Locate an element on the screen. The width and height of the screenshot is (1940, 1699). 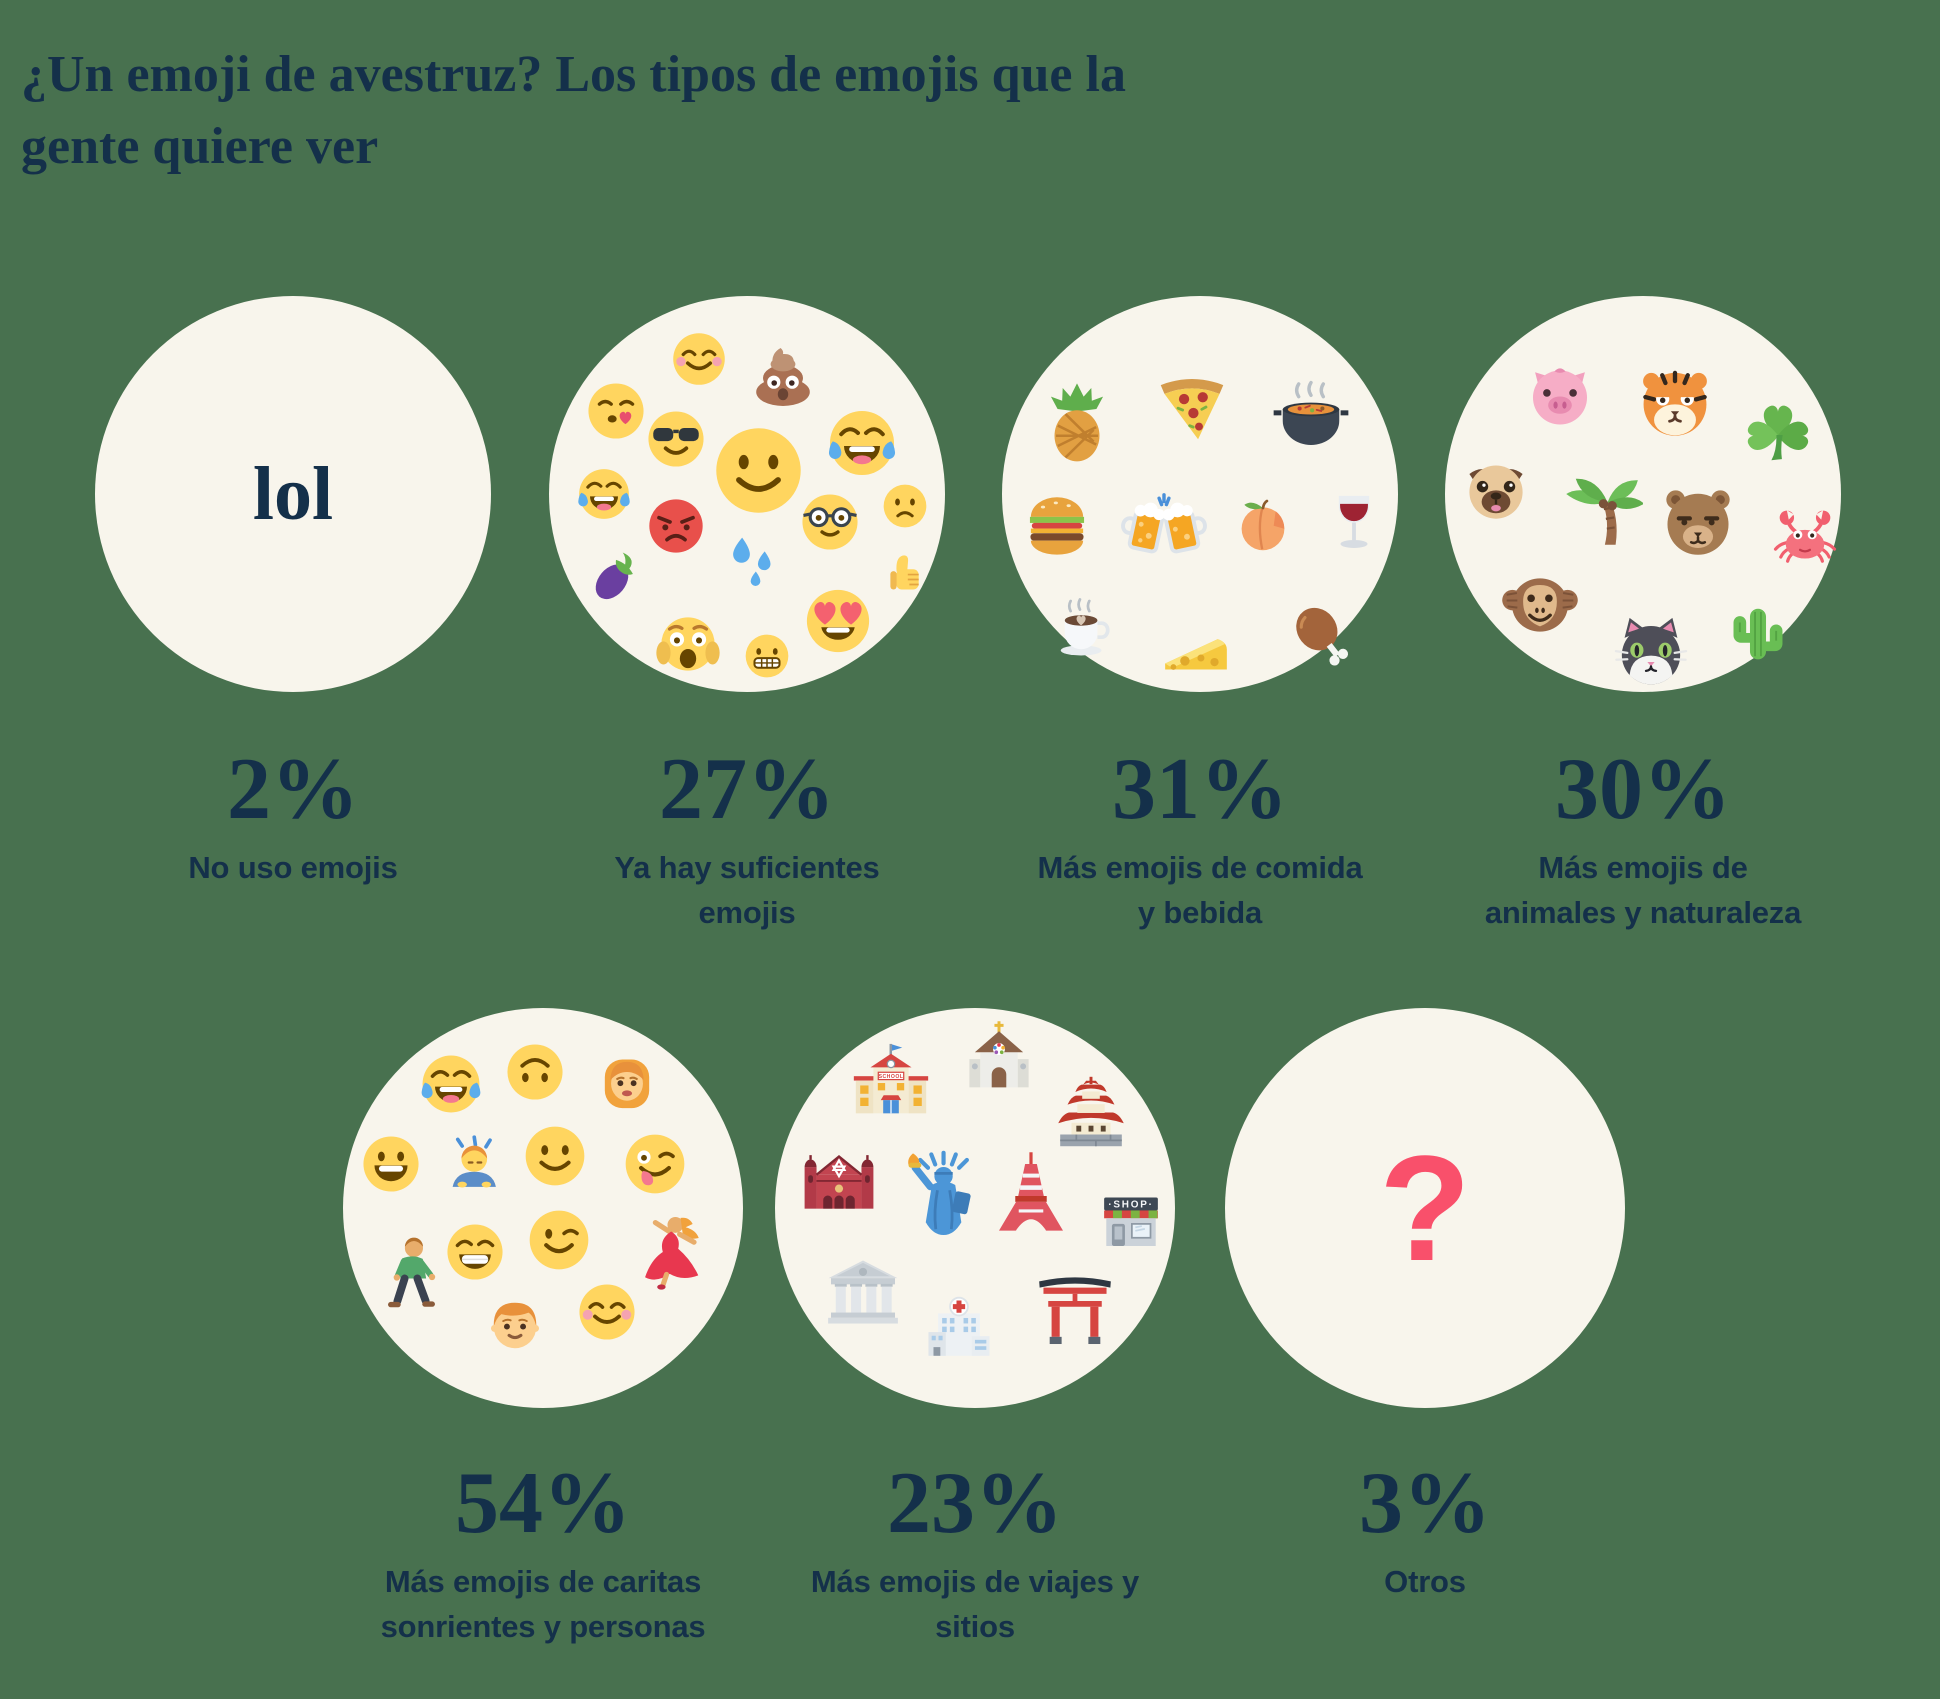
face-upside-down-icon is located at coordinates (535, 1072).